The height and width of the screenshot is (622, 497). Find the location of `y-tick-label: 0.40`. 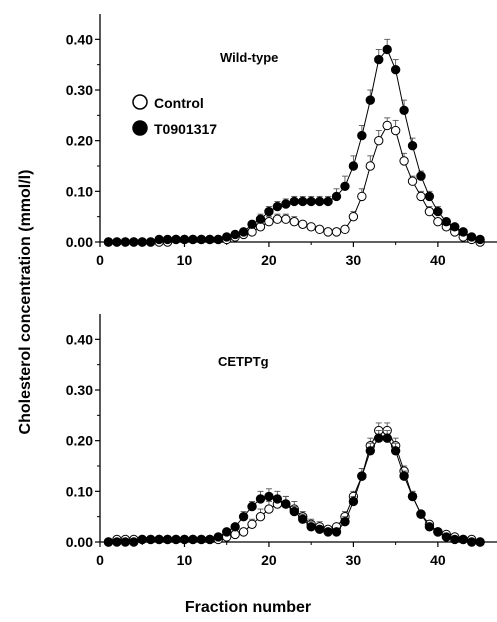

y-tick-label: 0.40 is located at coordinates (79, 39).